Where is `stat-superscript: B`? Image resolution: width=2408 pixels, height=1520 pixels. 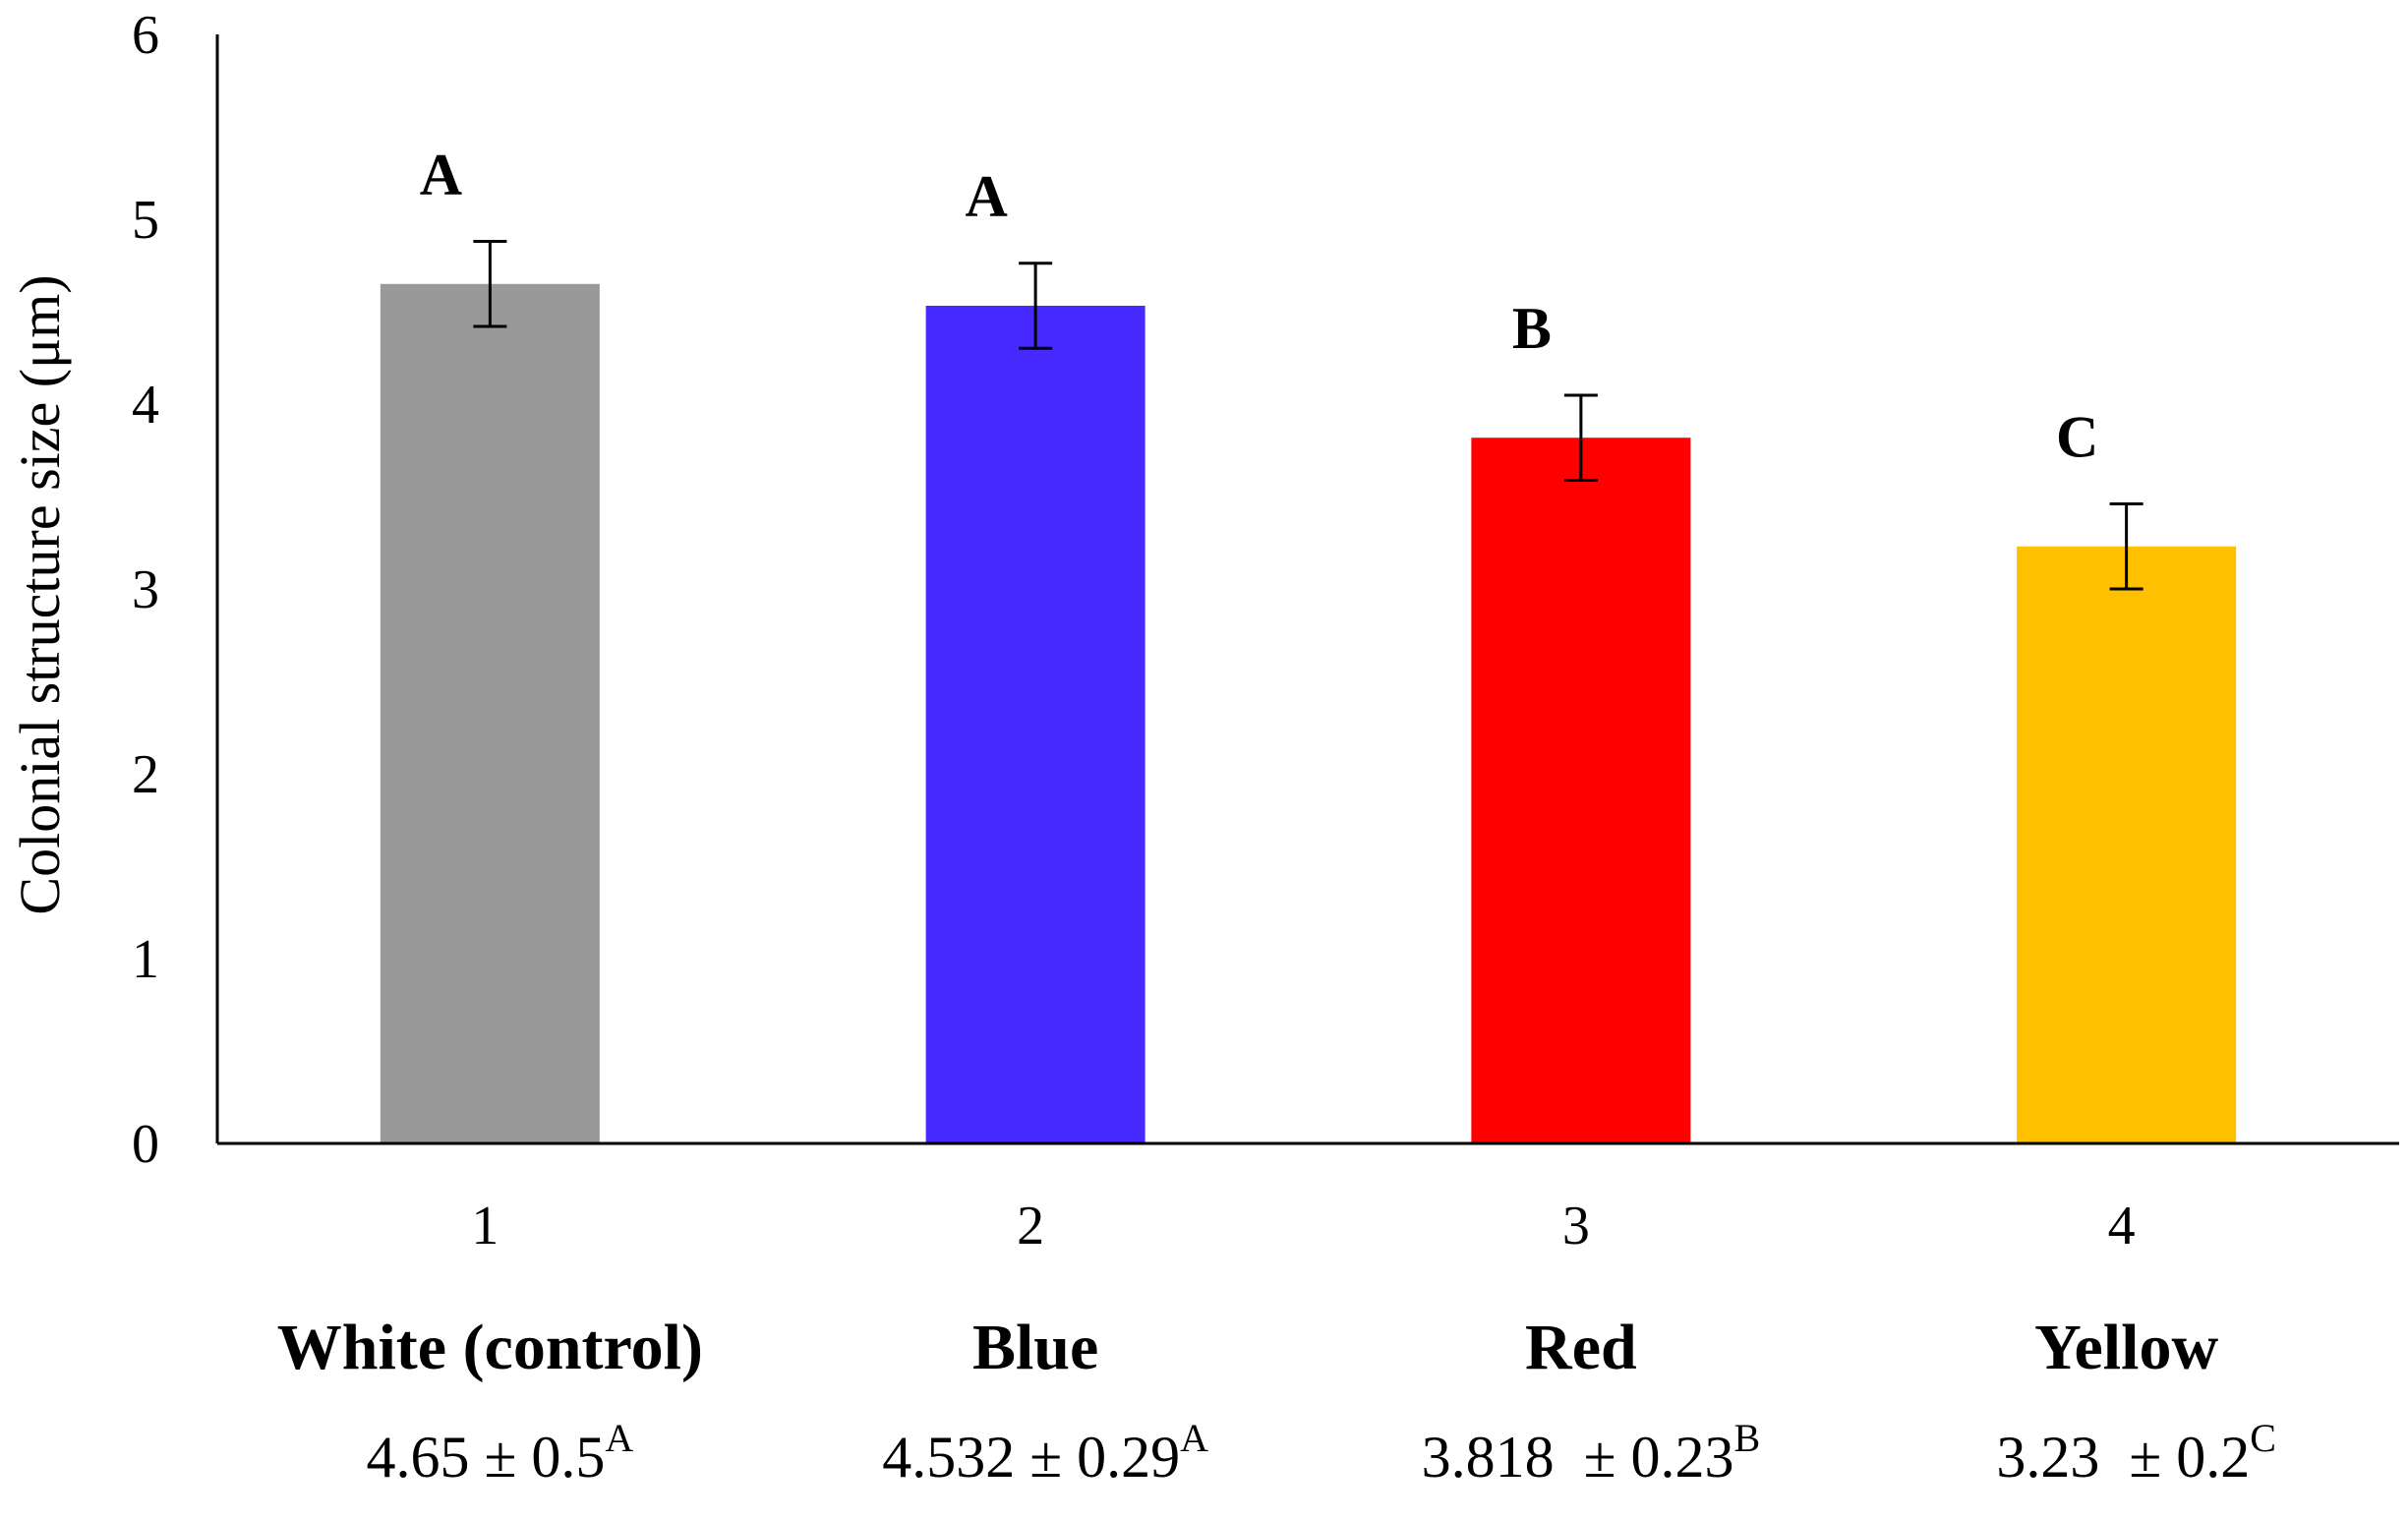
stat-superscript: B is located at coordinates (1747, 1438).